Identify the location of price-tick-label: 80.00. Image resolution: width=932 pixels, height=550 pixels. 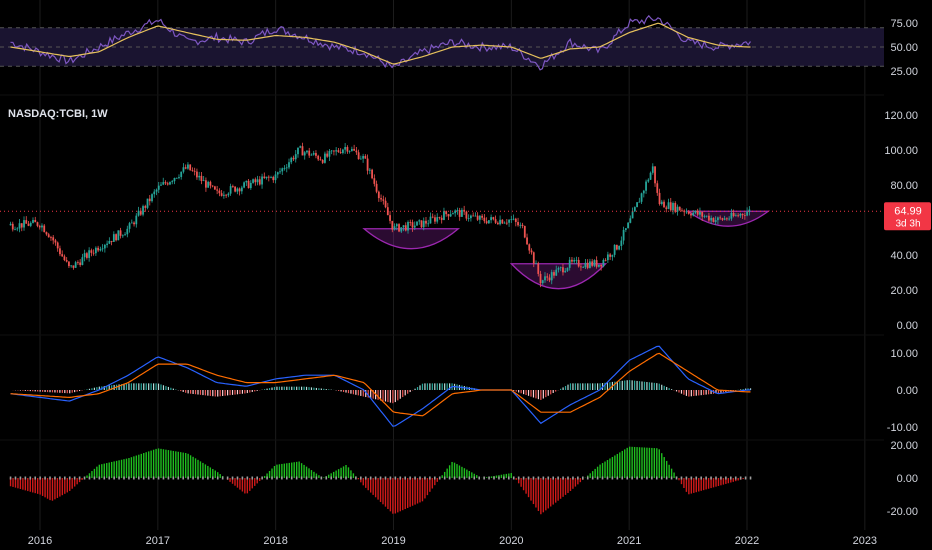
(904, 186).